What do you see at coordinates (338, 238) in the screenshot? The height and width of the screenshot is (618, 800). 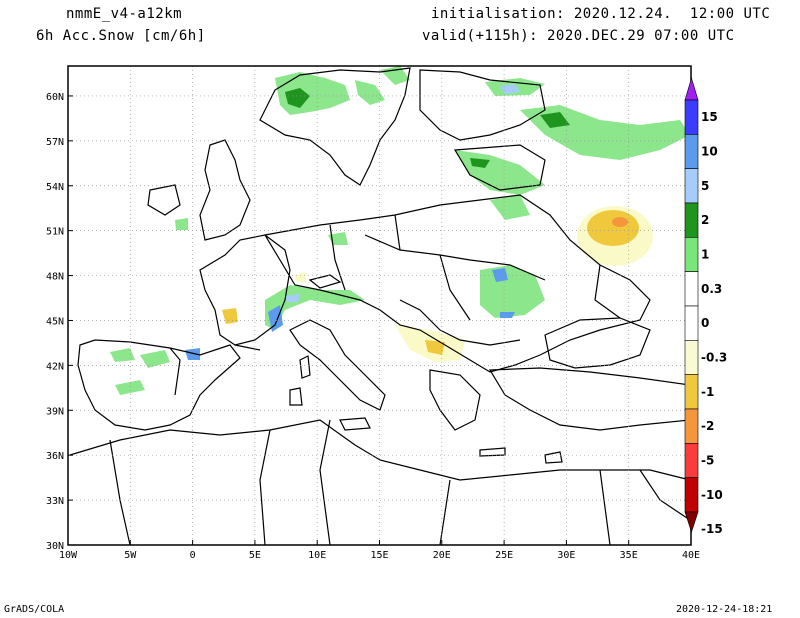 I see `snow-area-germany` at bounding box center [338, 238].